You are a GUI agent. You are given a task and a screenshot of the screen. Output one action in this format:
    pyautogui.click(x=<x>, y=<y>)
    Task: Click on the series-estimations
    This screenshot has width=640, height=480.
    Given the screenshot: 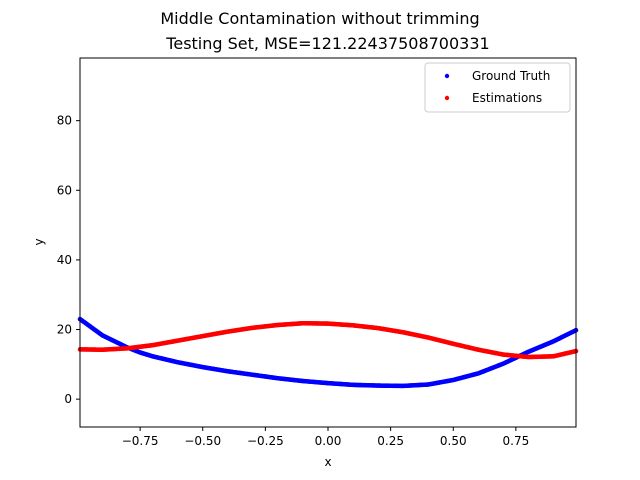 What is the action you would take?
    pyautogui.click(x=328, y=340)
    